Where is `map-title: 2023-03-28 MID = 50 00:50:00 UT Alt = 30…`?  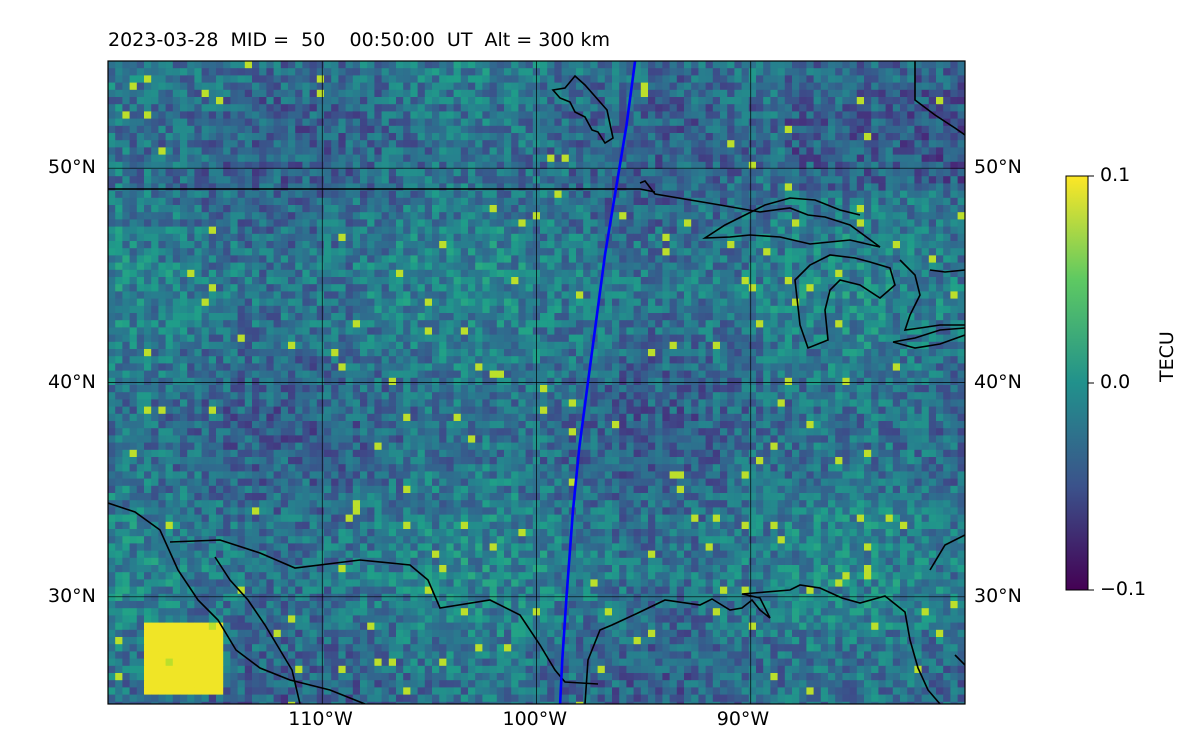 map-title: 2023-03-28 MID = 50 00:50:00 UT Alt = 30… is located at coordinates (359, 40).